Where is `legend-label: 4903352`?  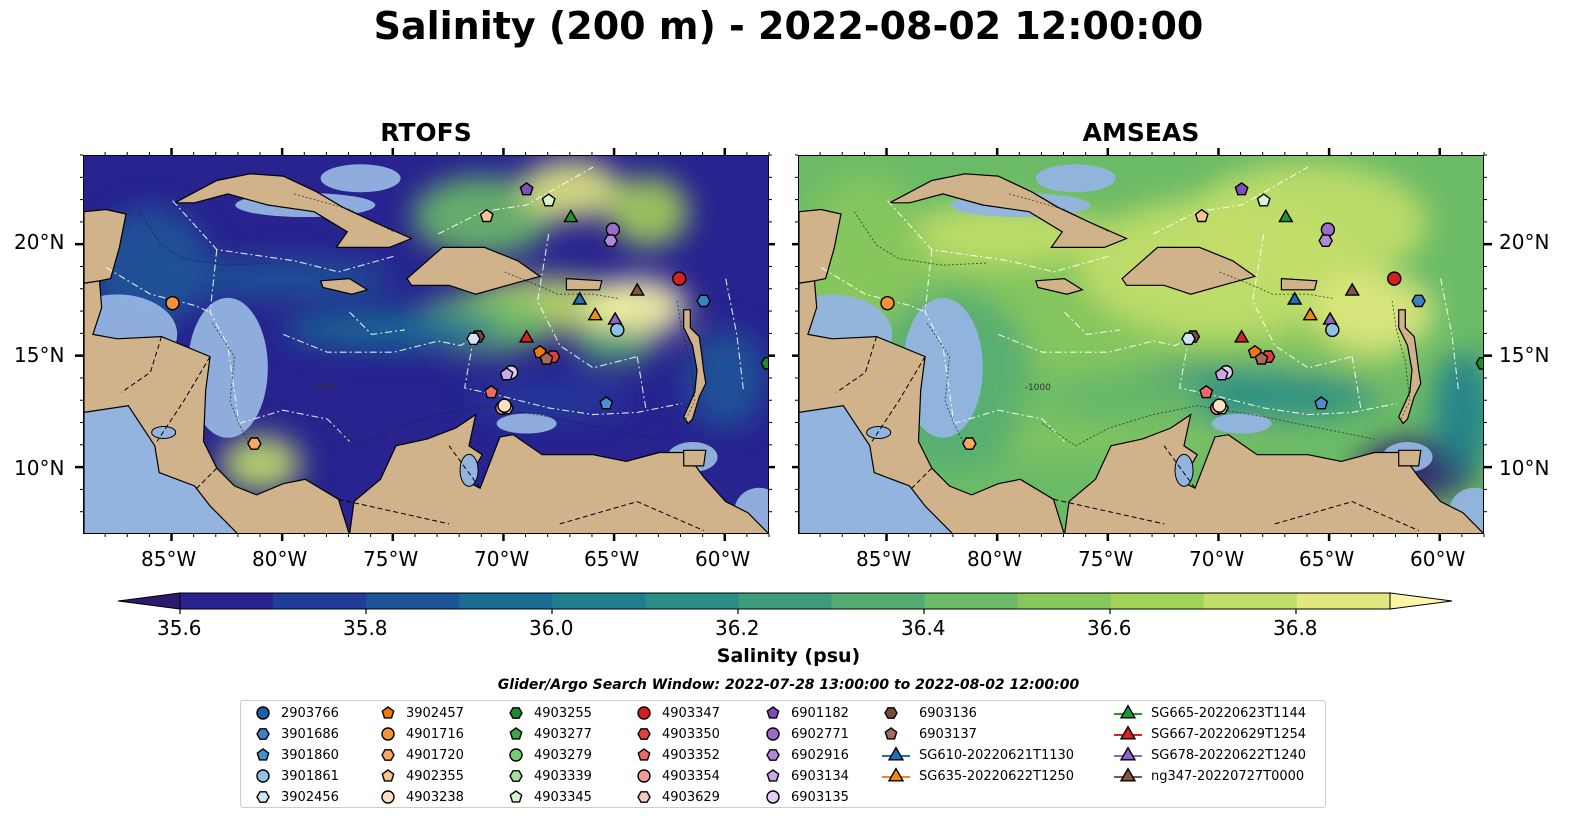 legend-label: 4903352 is located at coordinates (691, 755).